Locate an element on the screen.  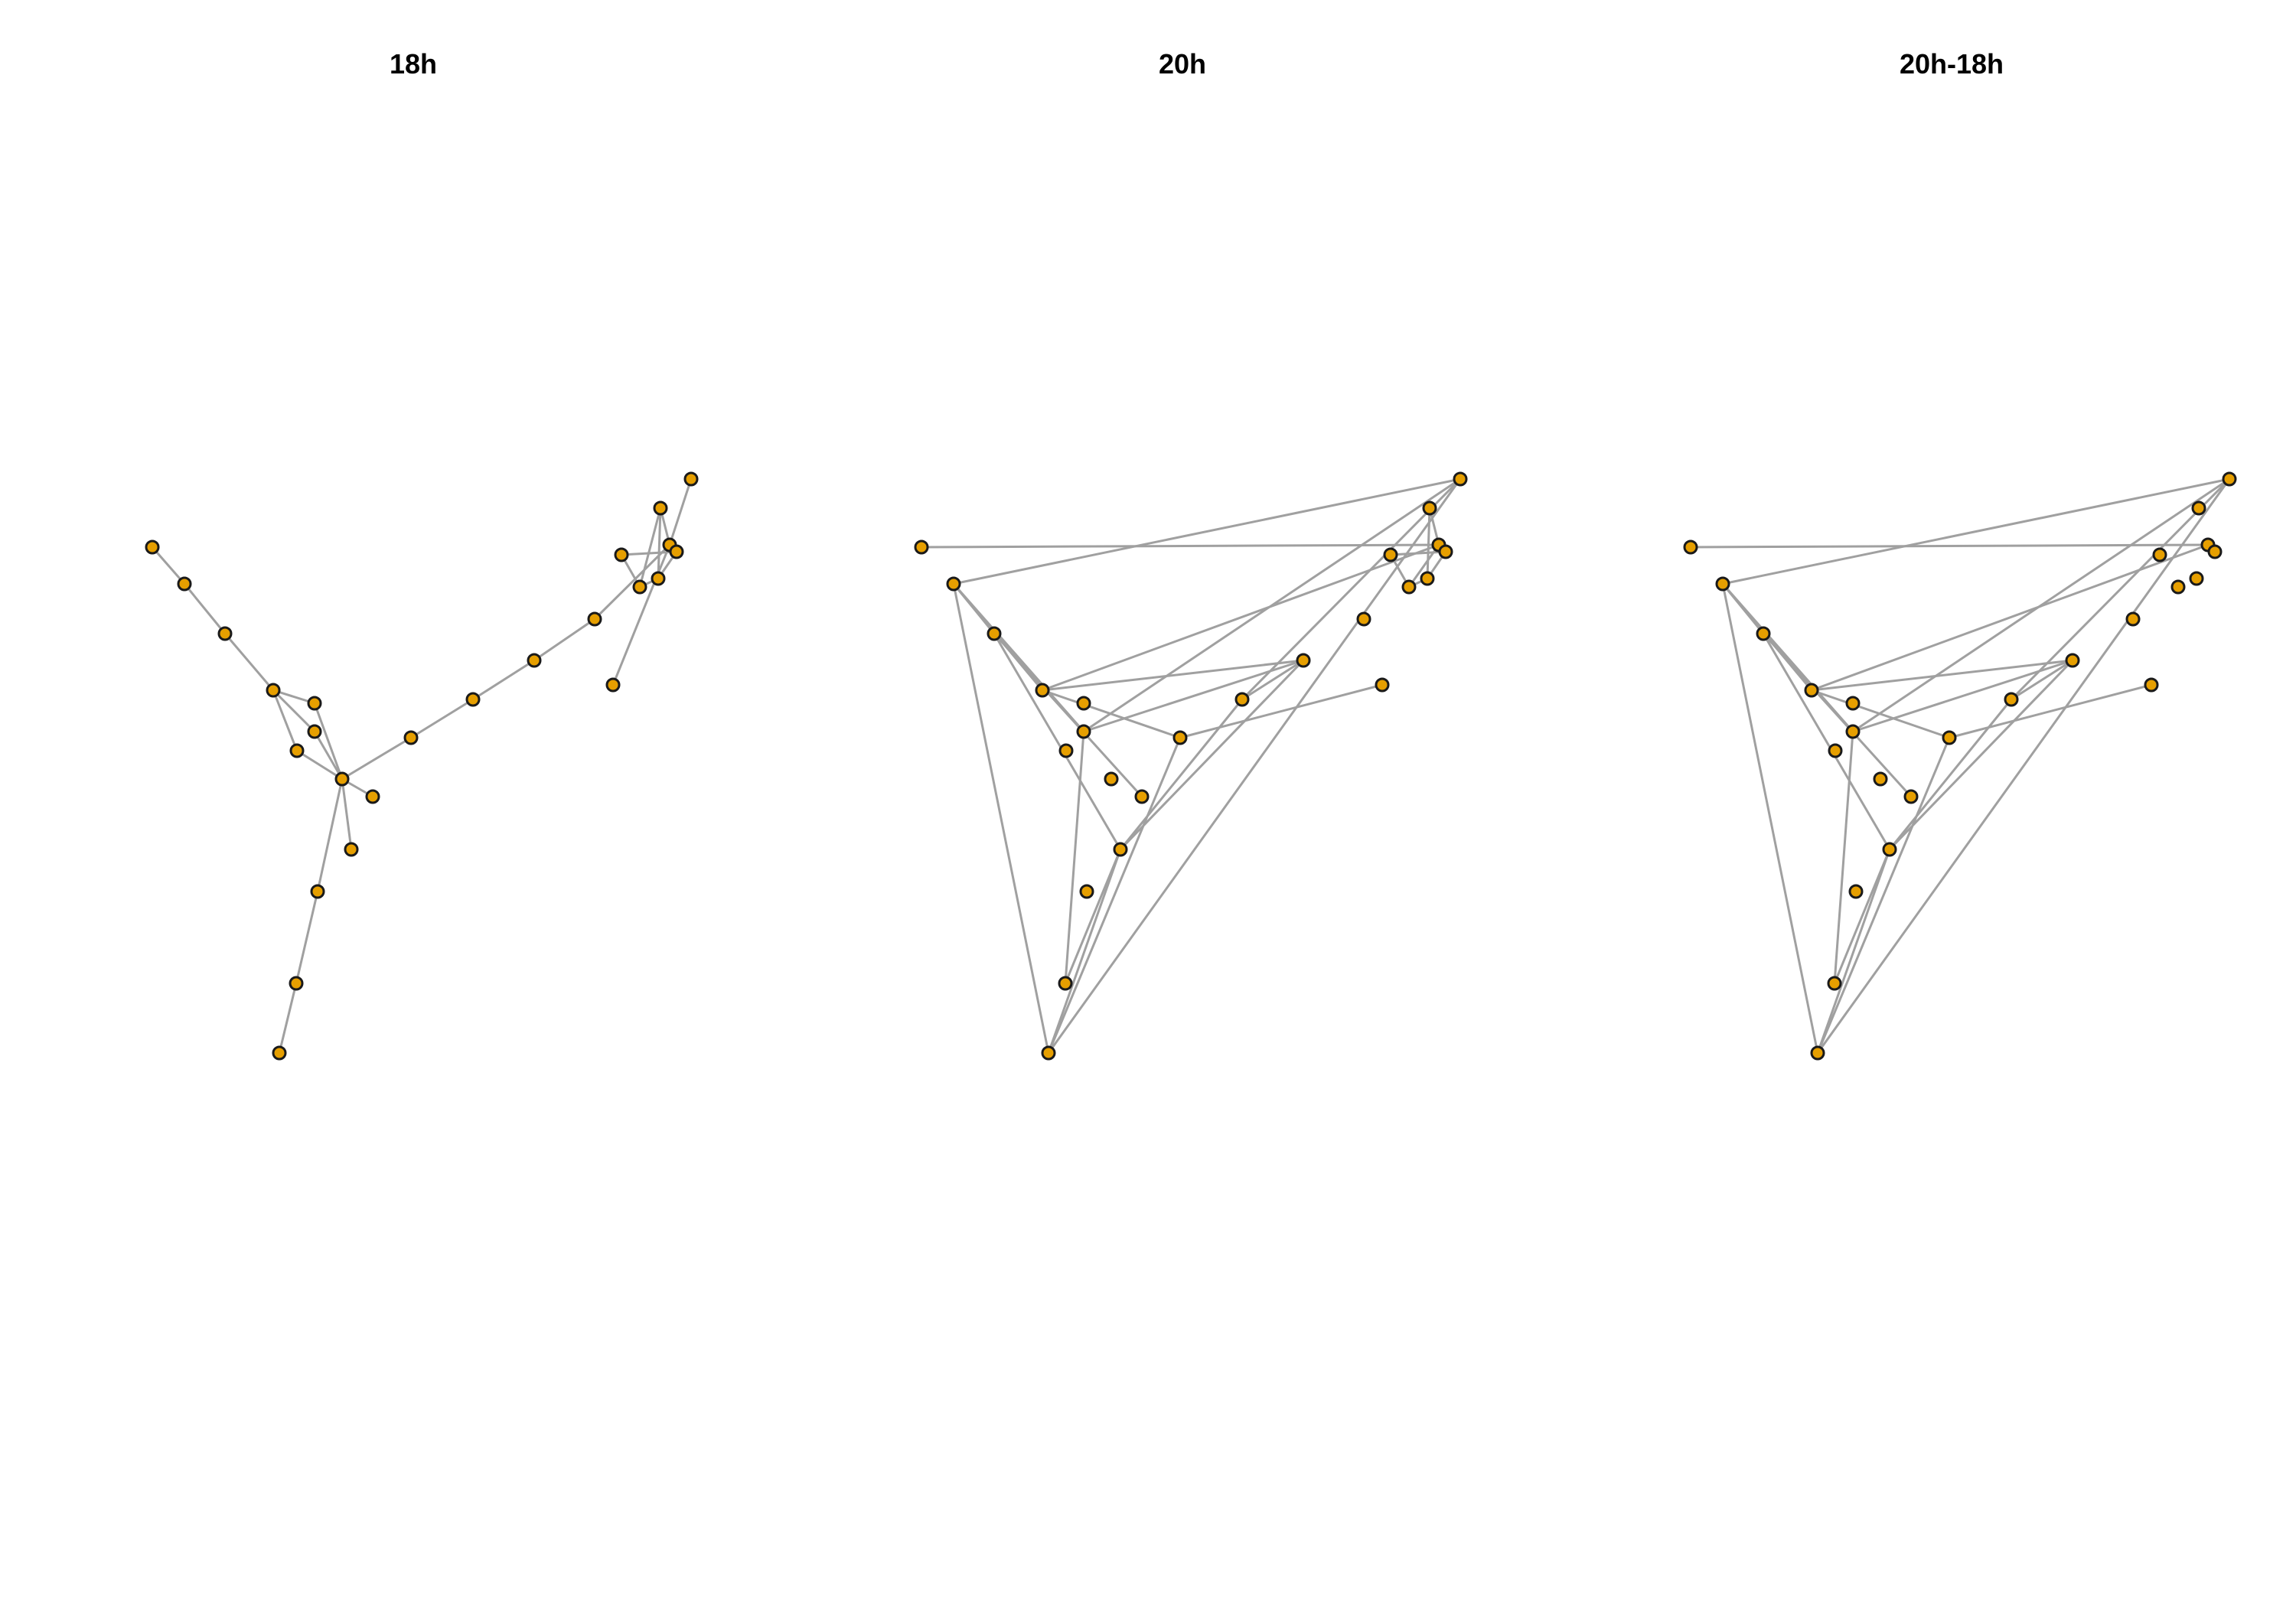
nodes-20h-18h is located at coordinates (1960, 766).